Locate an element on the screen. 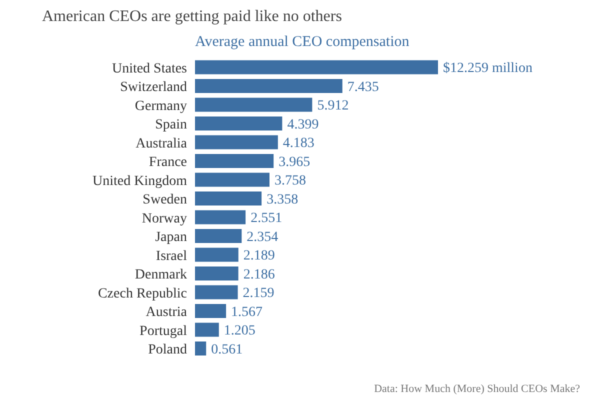  data-label: 4.399 is located at coordinates (303, 124).